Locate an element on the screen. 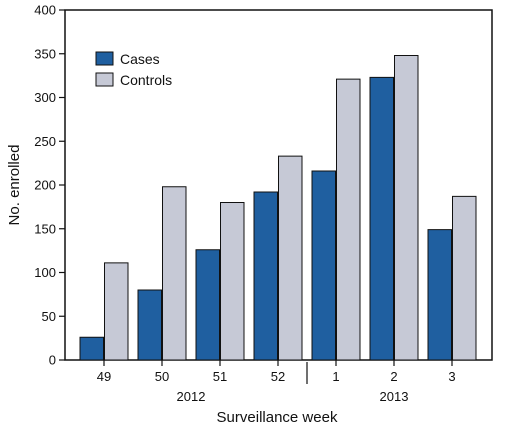 Image resolution: width=510 pixels, height=427 pixels. legend: Cases Controls is located at coordinates (133, 69).